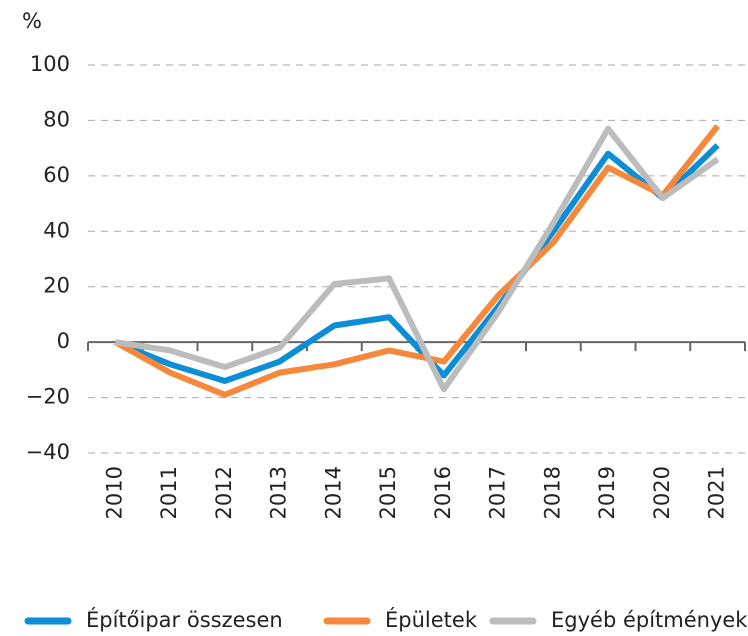  What do you see at coordinates (552, 492) in the screenshot?
I see `x-tick-label: 2018` at bounding box center [552, 492].